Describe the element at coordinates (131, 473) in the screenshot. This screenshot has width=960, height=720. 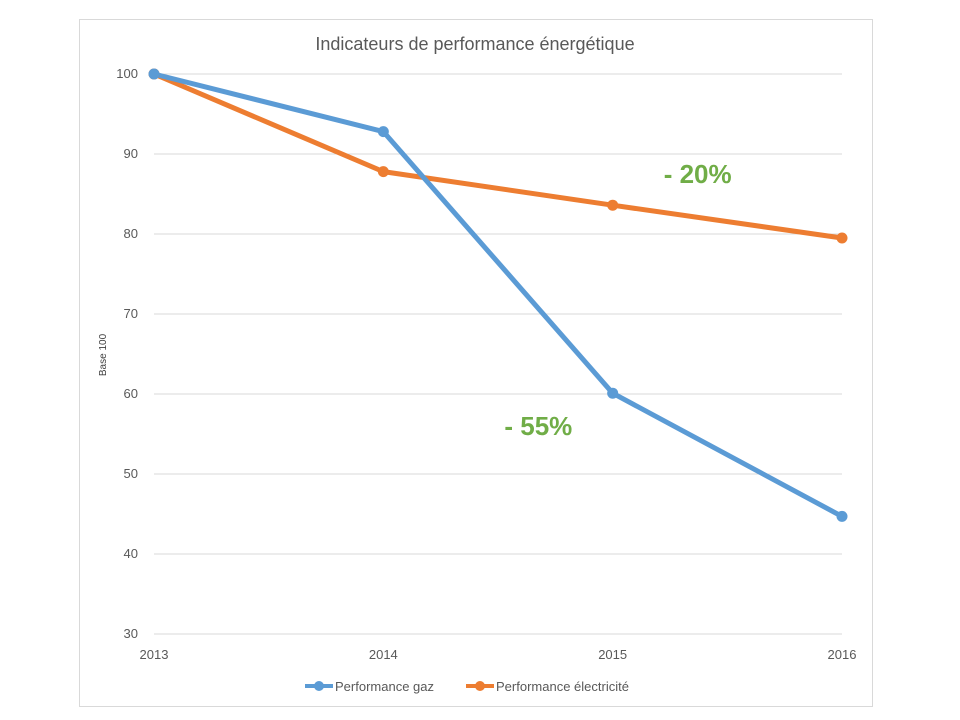
I see `y-tick-label-50: 50` at that location.